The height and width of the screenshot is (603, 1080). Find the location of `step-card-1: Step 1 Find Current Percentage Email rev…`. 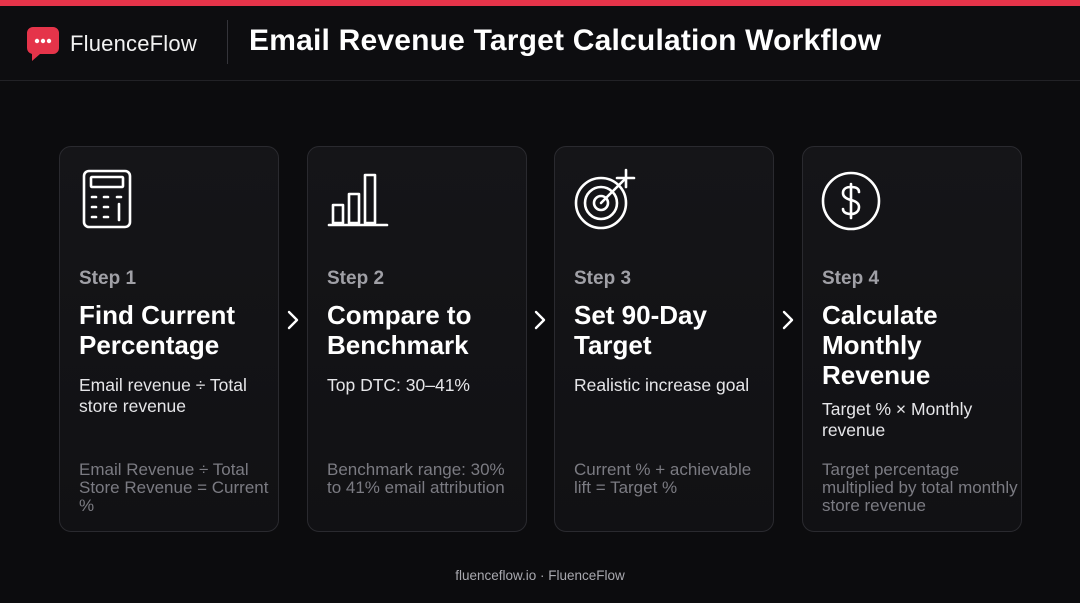

step-card-1: Step 1 Find Current Percentage Email rev… is located at coordinates (169, 339).